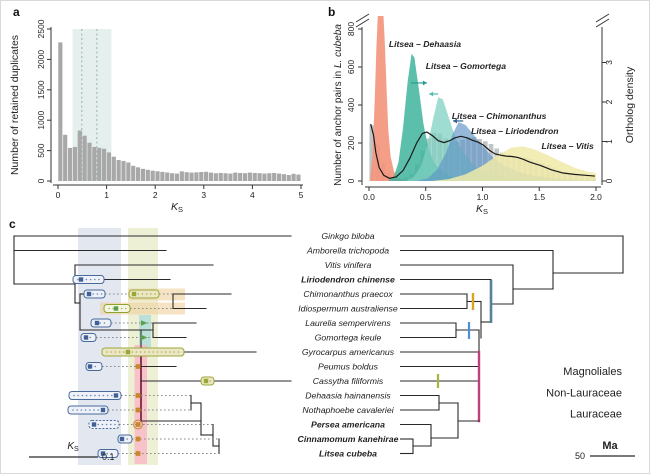 The image size is (650, 474). I want to click on y-tick-label: 500, so click(41, 150).